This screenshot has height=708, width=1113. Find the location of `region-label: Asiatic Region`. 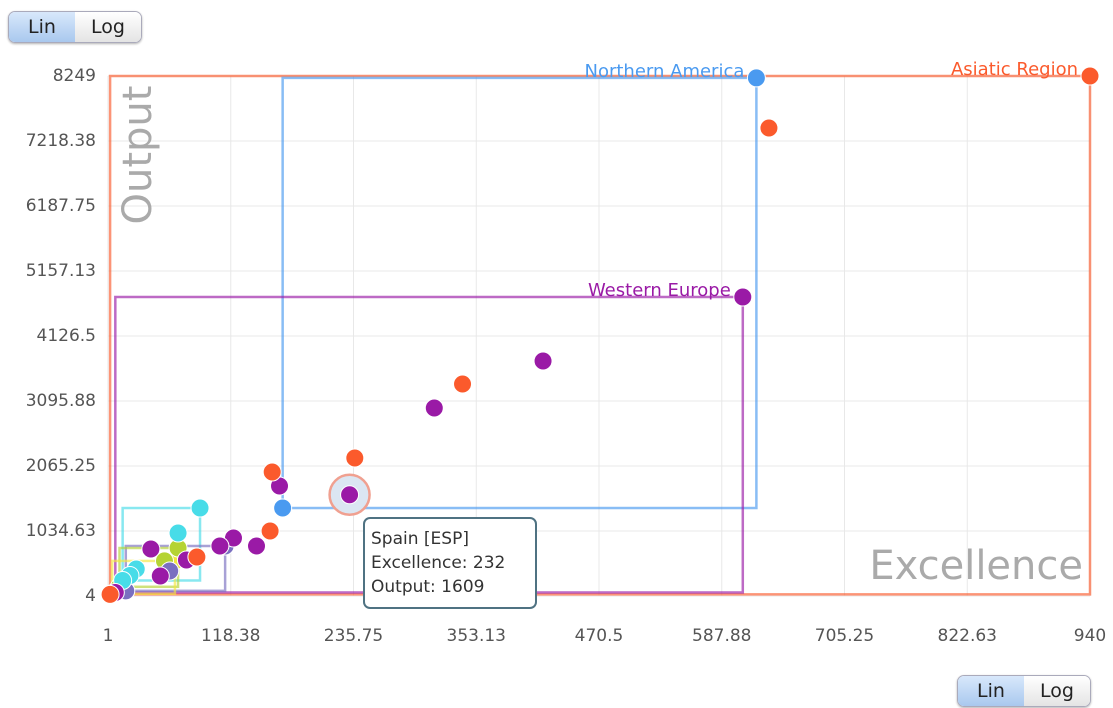

region-label: Asiatic Region is located at coordinates (1014, 69).